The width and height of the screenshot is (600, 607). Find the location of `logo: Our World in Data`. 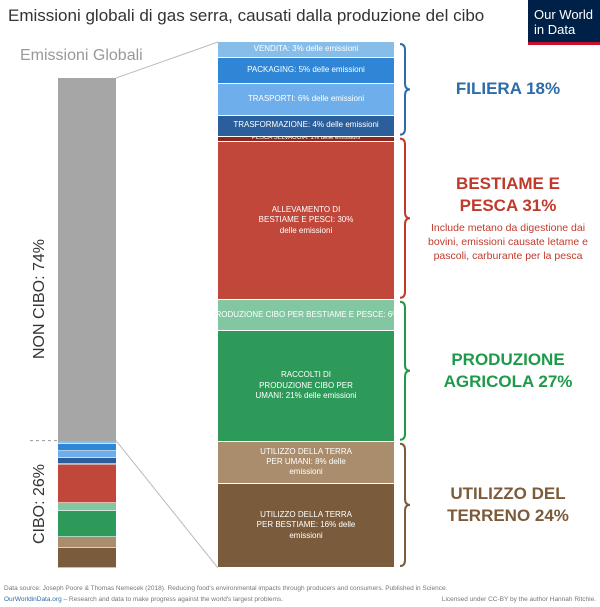

logo: Our World in Data is located at coordinates (564, 22).